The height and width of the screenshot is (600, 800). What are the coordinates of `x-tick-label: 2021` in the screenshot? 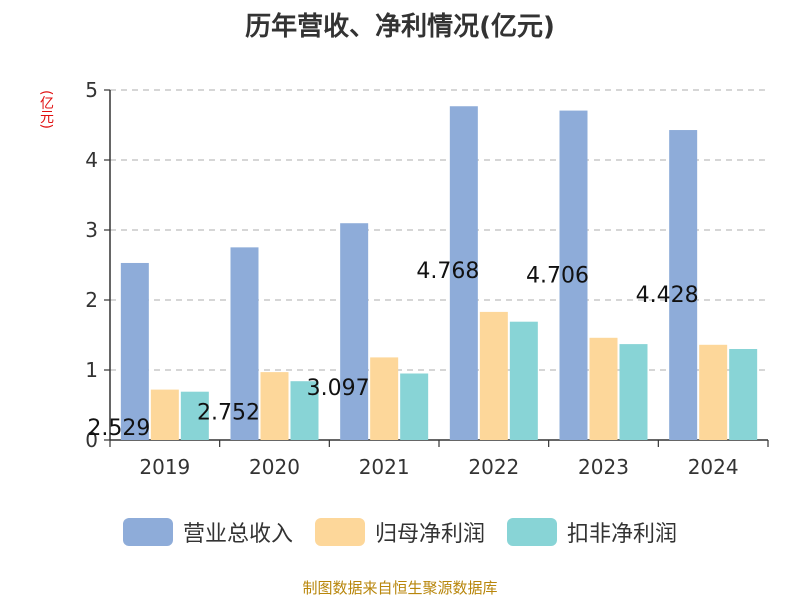 It's located at (384, 467).